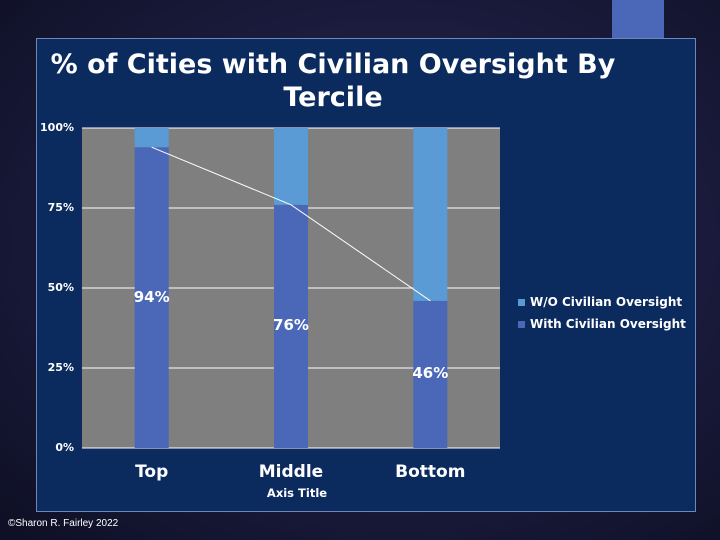 This screenshot has height=540, width=720. Describe the element at coordinates (608, 324) in the screenshot. I see `legend-label-with-oversight: With Civilian Oversight` at that location.